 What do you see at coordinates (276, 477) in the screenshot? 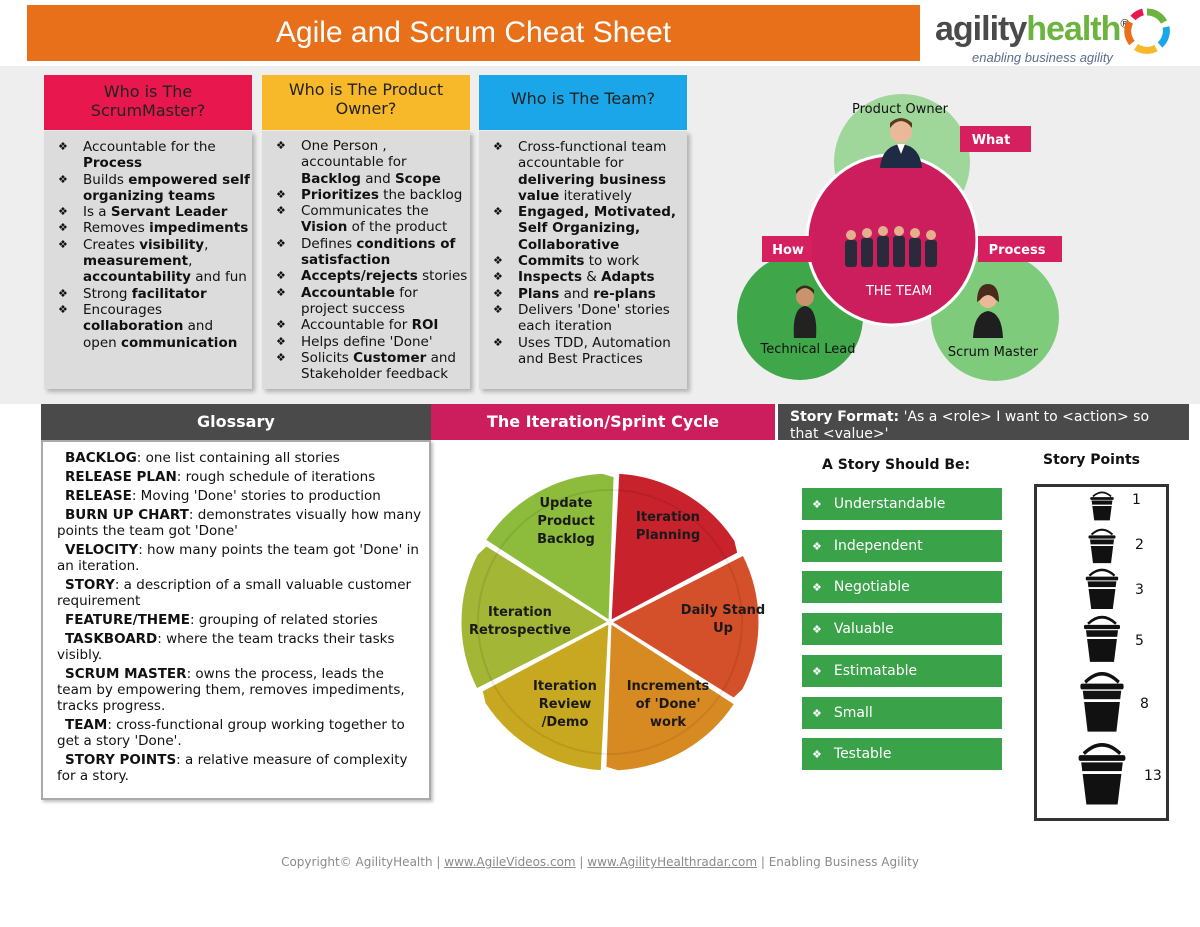
I see `glossary-definition: : rough schedule of iterations` at bounding box center [276, 477].